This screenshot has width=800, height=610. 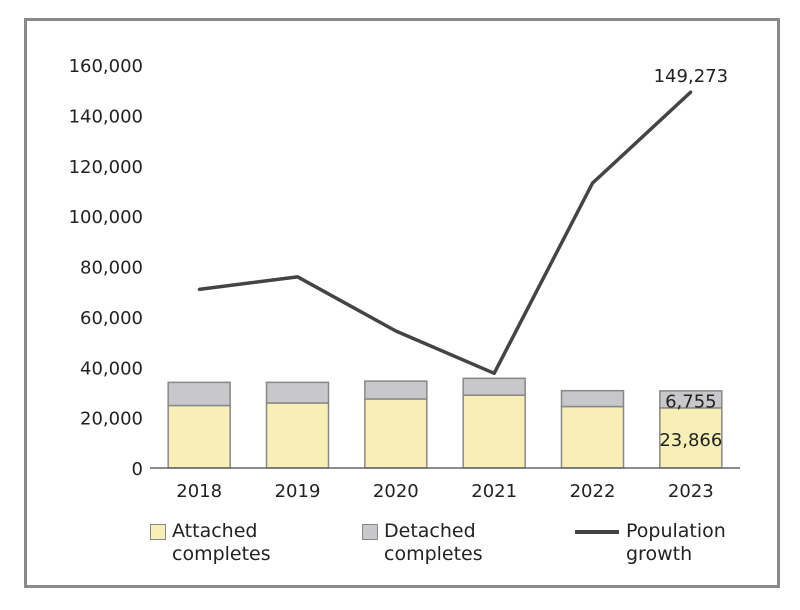 I want to click on y-tick-label: 120,000, so click(x=106, y=167).